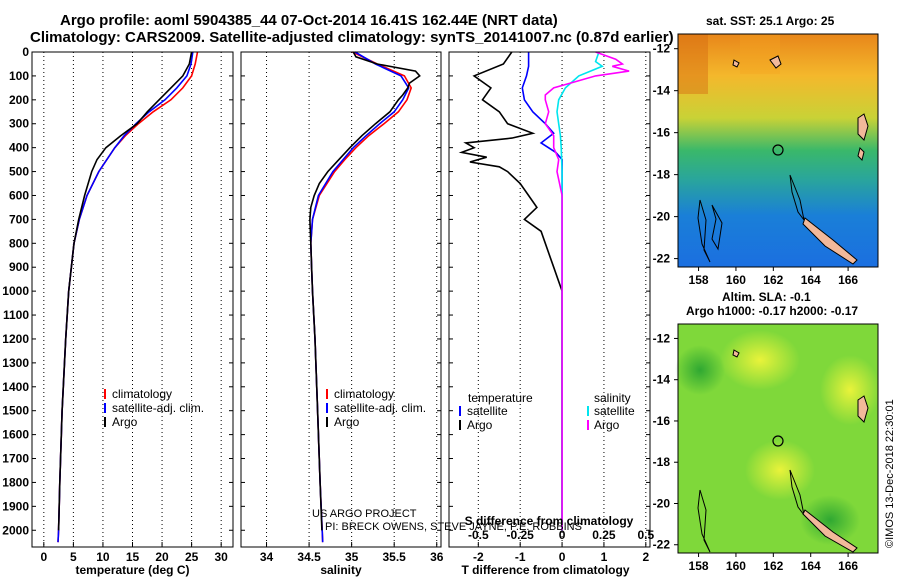 The width and height of the screenshot is (900, 580). What do you see at coordinates (309, 557) in the screenshot?
I see `x-tick-label: 34.5` at bounding box center [309, 557].